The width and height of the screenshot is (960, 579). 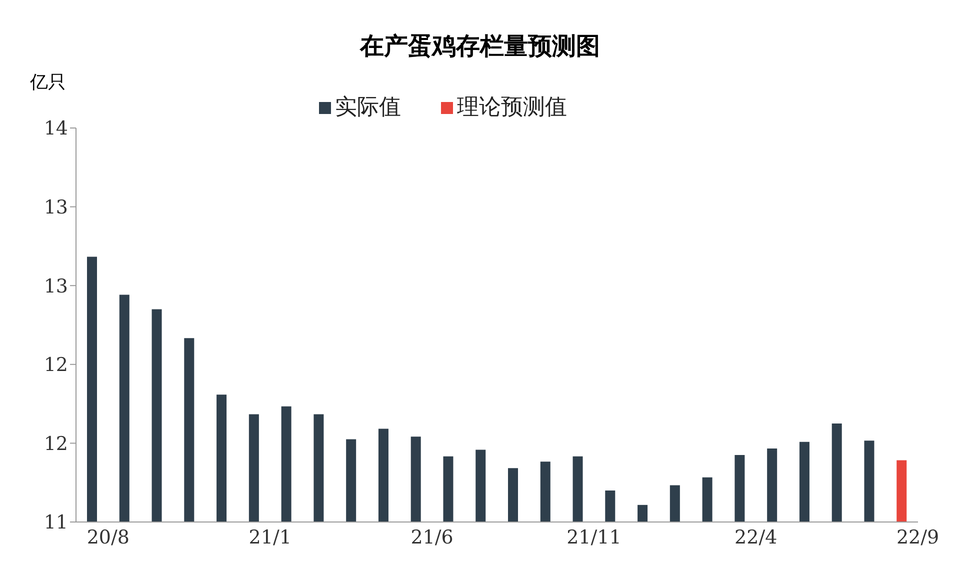 I want to click on legend-label: 理论预测值, so click(x=512, y=107).